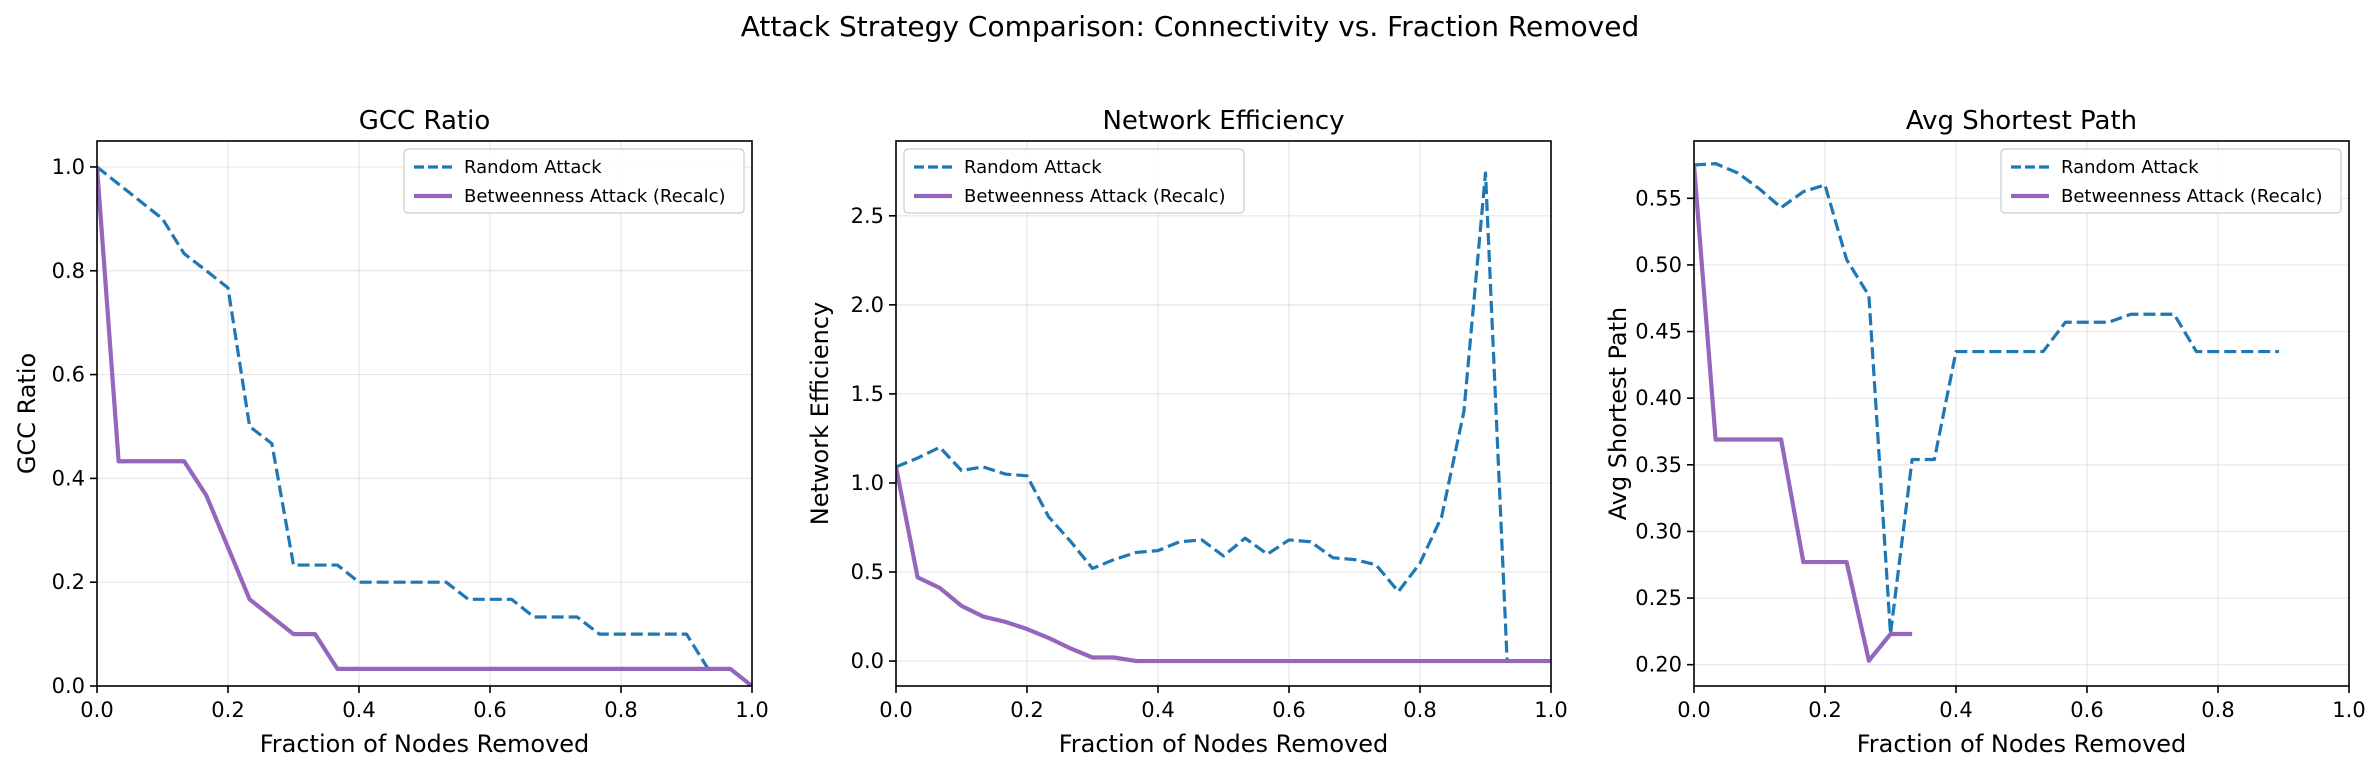 The width and height of the screenshot is (2380, 771). What do you see at coordinates (1658, 198) in the screenshot?
I see `y-tick-label: 0.55` at bounding box center [1658, 198].